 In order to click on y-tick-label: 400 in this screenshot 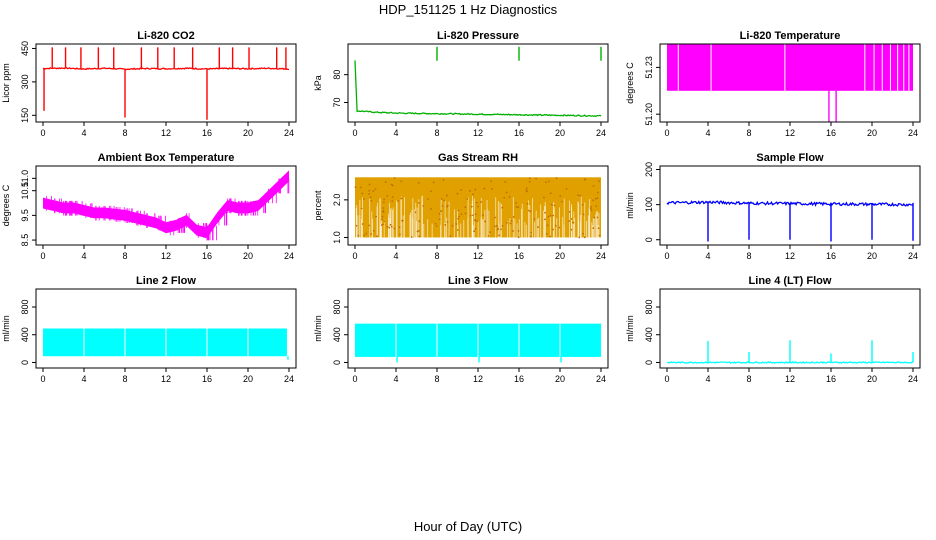, I will do `click(25, 334)`.